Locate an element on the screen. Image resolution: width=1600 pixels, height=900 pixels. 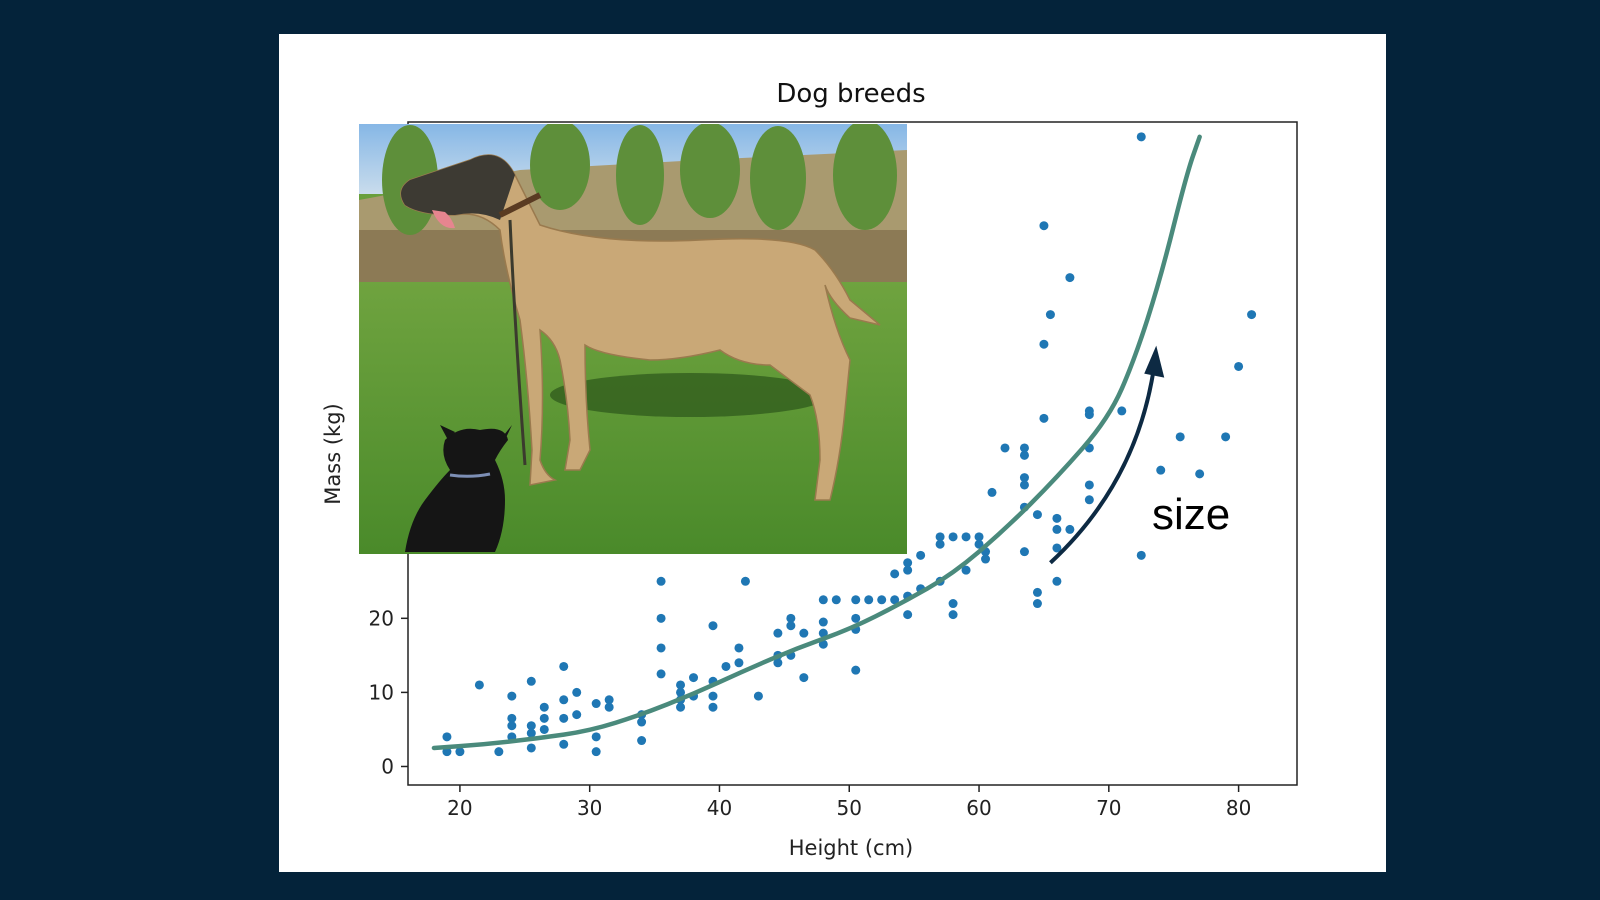
x-axis-label: Height (cm) is located at coordinates (851, 848).